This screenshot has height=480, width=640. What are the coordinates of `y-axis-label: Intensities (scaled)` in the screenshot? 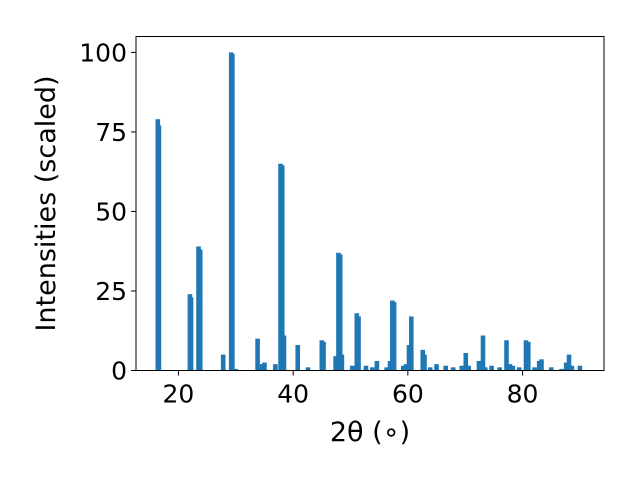 It's located at (46, 203).